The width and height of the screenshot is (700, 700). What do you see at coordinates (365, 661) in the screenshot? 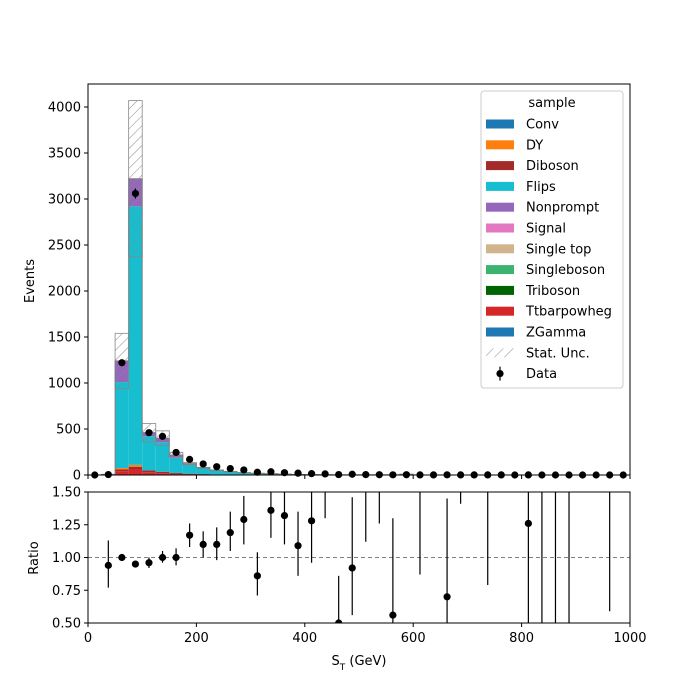
I see `x-axis-label-unit: (GeV)` at bounding box center [365, 661].